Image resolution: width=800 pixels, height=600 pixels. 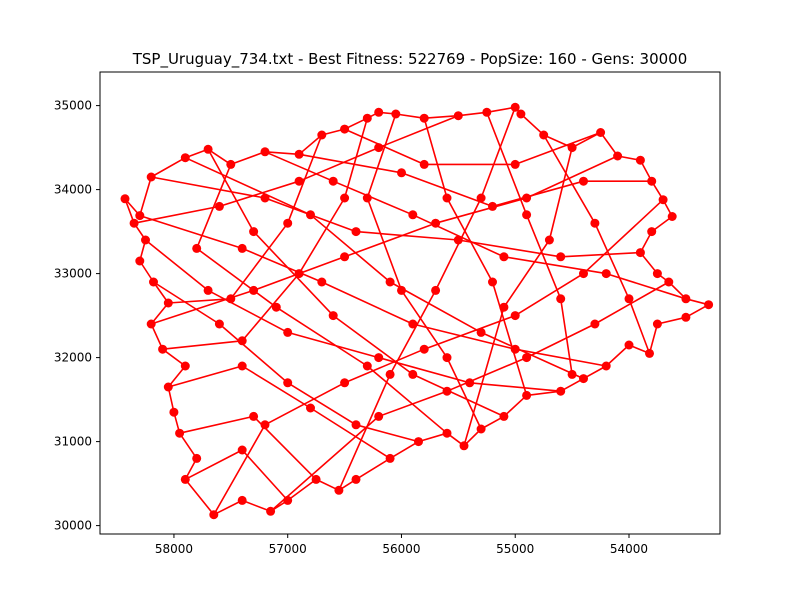 I want to click on y-tick-label: 30000, so click(x=73, y=526).